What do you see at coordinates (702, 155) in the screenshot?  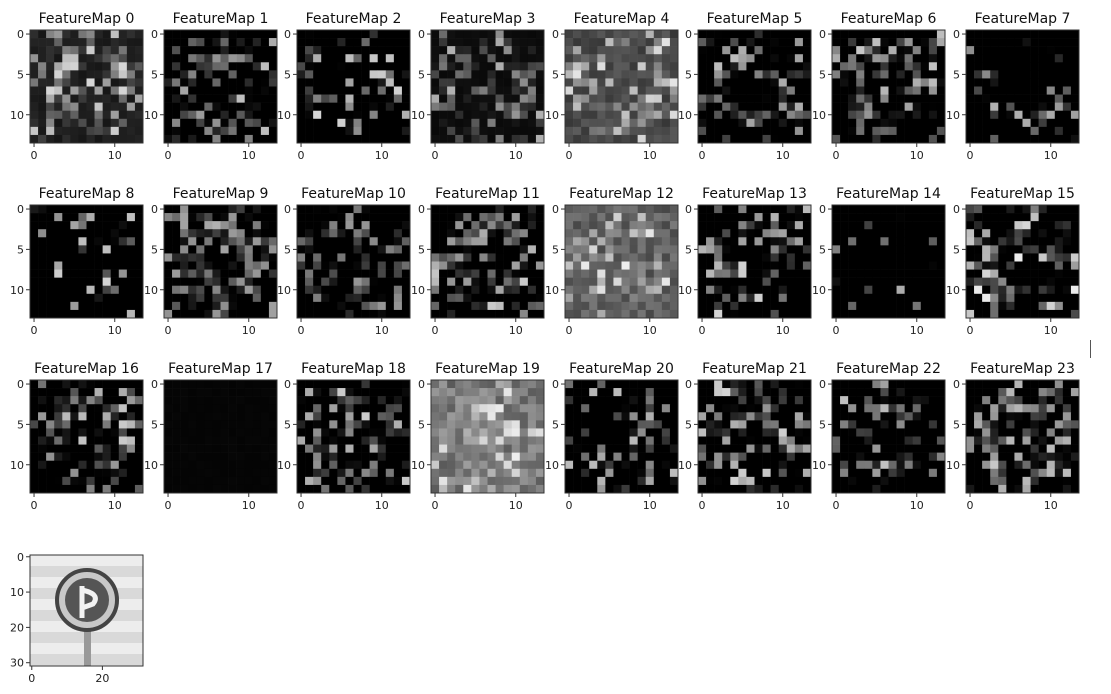 I see `x-tick-label: 0` at bounding box center [702, 155].